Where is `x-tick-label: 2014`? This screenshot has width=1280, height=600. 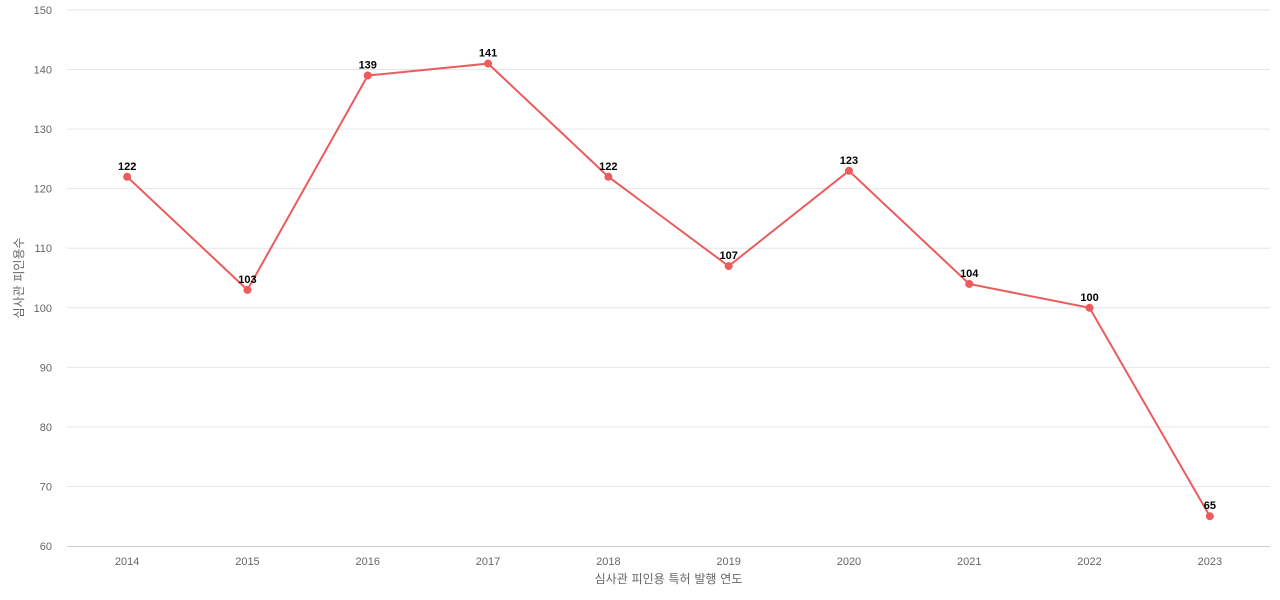 x-tick-label: 2014 is located at coordinates (127, 562).